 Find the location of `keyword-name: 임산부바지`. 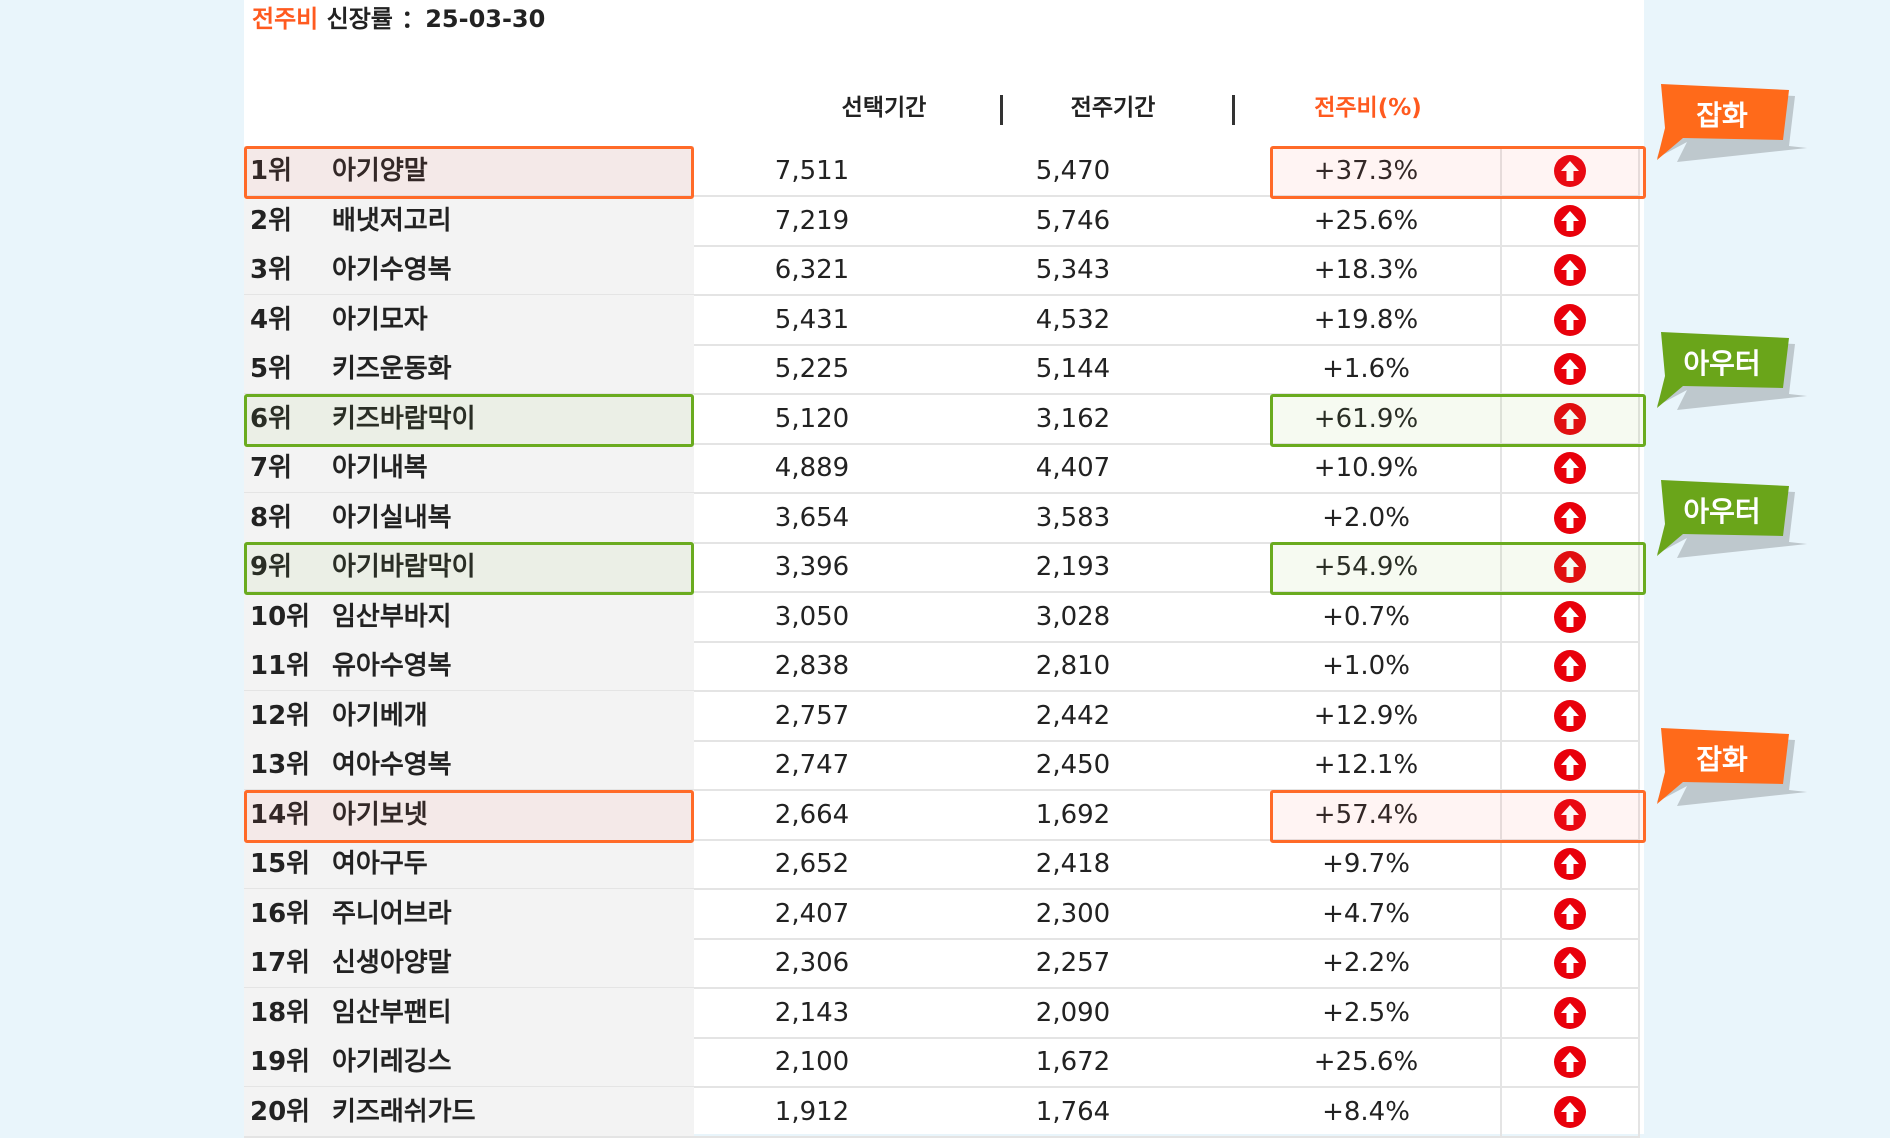

keyword-name: 임산부바지 is located at coordinates (392, 616).